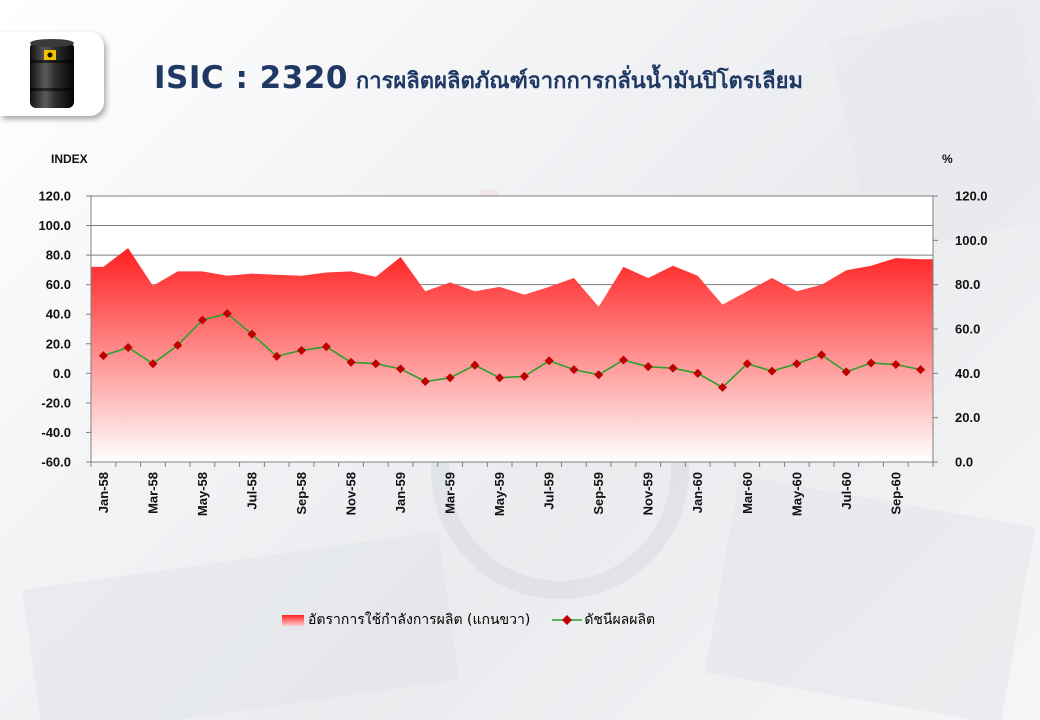 The height and width of the screenshot is (720, 1040). What do you see at coordinates (967, 329) in the screenshot?
I see `right-tick-label: 60.0` at bounding box center [967, 329].